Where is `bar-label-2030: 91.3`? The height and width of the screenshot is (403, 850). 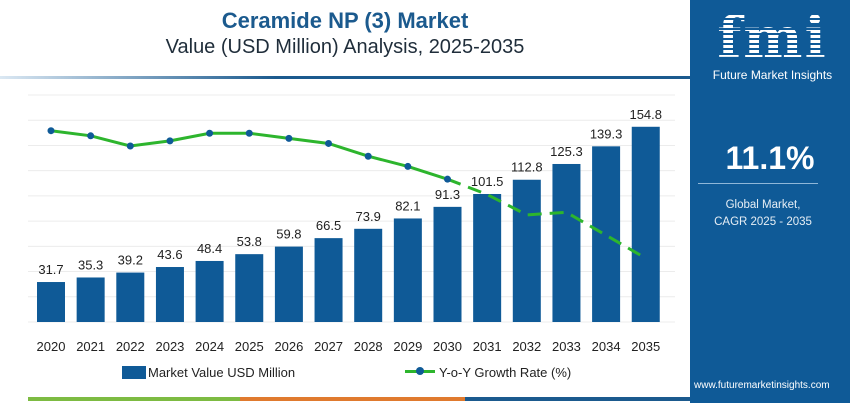
bar-label-2030: 91.3 is located at coordinates (447, 194).